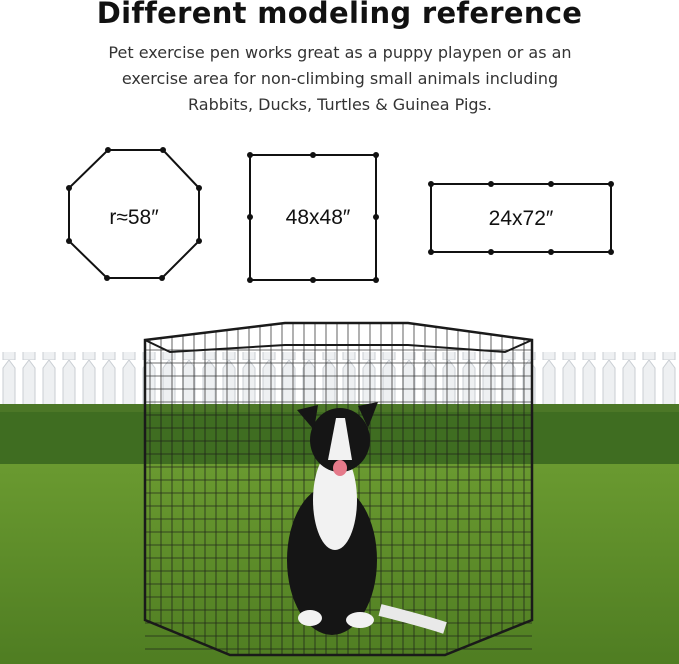 Image resolution: width=679 pixels, height=664 pixels. I want to click on octagon-shape, so click(134, 214).